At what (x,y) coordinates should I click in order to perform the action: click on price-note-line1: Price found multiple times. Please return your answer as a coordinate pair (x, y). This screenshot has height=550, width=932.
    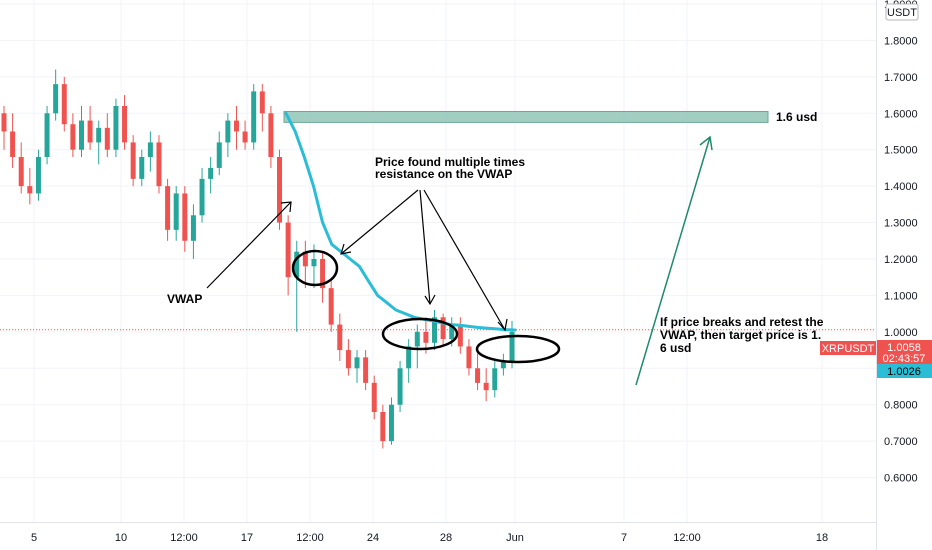
    Looking at the image, I should click on (450, 162).